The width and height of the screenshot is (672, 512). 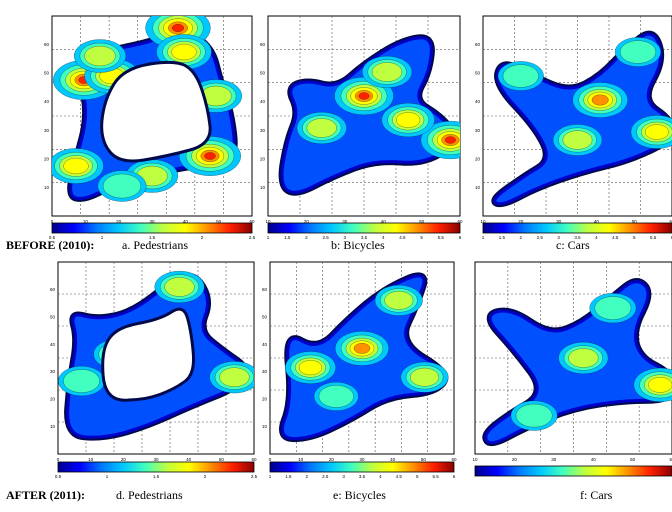 What do you see at coordinates (399, 476) in the screenshot?
I see `colorbar-tick-label: 4.5` at bounding box center [399, 476].